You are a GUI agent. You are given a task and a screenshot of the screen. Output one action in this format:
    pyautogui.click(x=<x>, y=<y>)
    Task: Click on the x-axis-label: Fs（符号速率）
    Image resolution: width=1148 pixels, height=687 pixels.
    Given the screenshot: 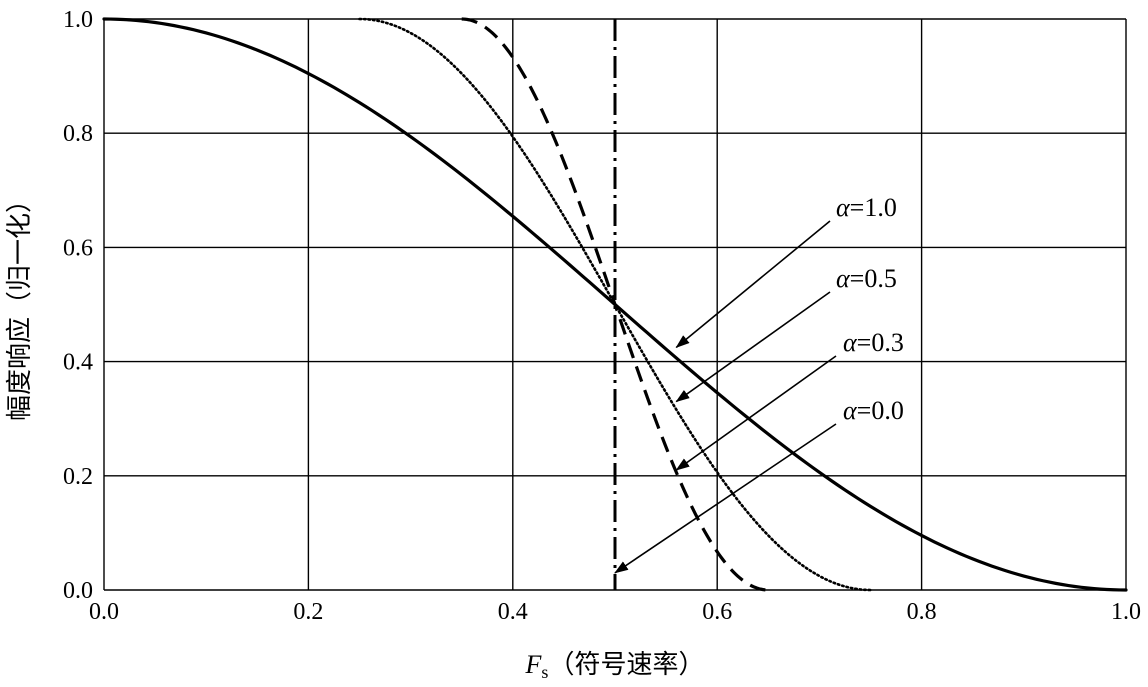 What is the action you would take?
    pyautogui.click(x=615, y=666)
    